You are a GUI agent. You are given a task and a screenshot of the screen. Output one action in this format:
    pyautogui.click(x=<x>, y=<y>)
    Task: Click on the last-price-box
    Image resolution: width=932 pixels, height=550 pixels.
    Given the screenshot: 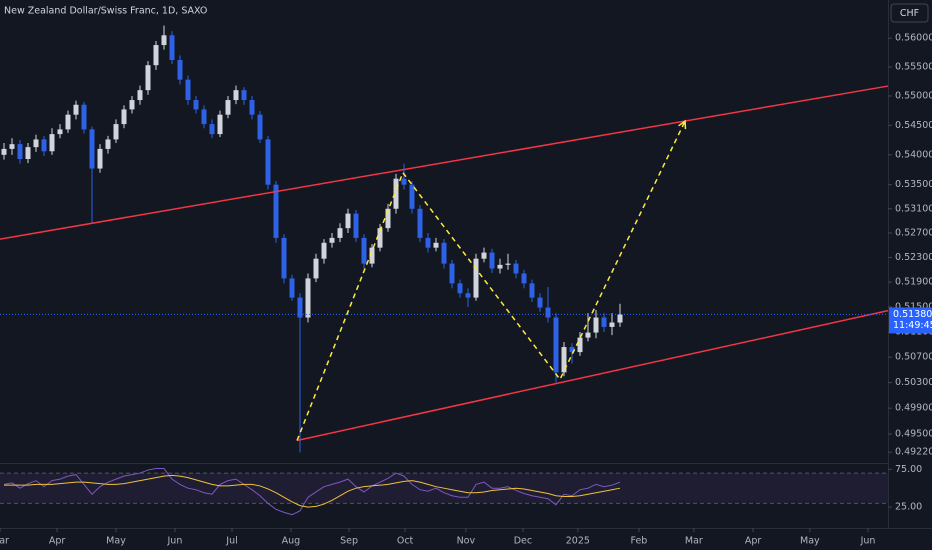 What is the action you would take?
    pyautogui.click(x=910, y=320)
    